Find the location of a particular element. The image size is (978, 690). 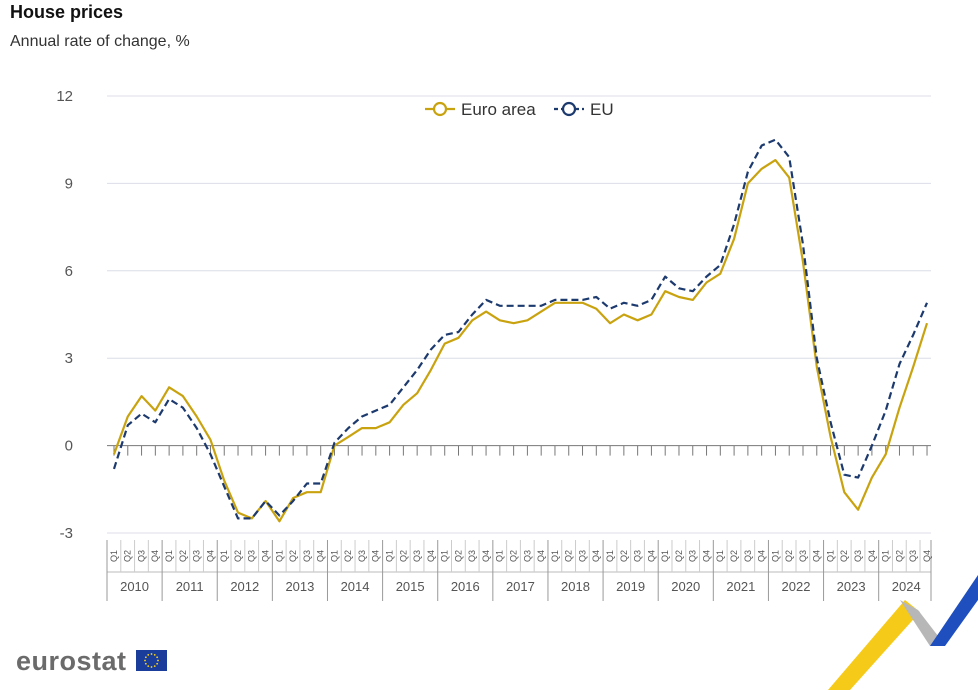

y-tick-label: 3 is located at coordinates (69, 358).